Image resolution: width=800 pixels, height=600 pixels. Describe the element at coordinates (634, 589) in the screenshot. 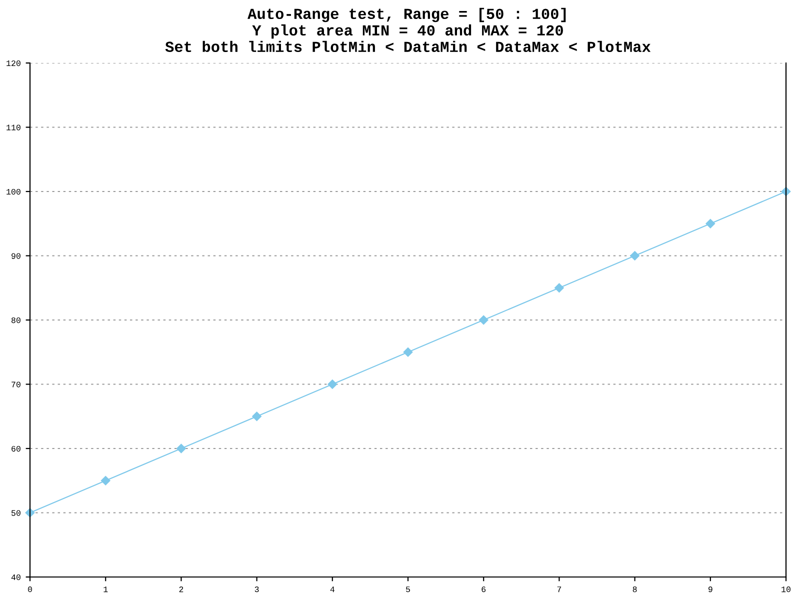

I see `x-tick-label: 8` at that location.